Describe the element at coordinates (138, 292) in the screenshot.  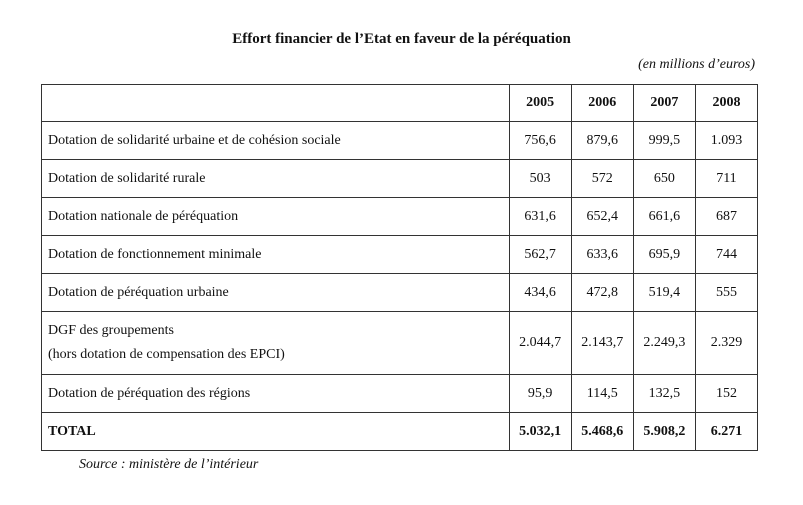
I see `row-label-line: Dotation de péréquation urbaine` at that location.